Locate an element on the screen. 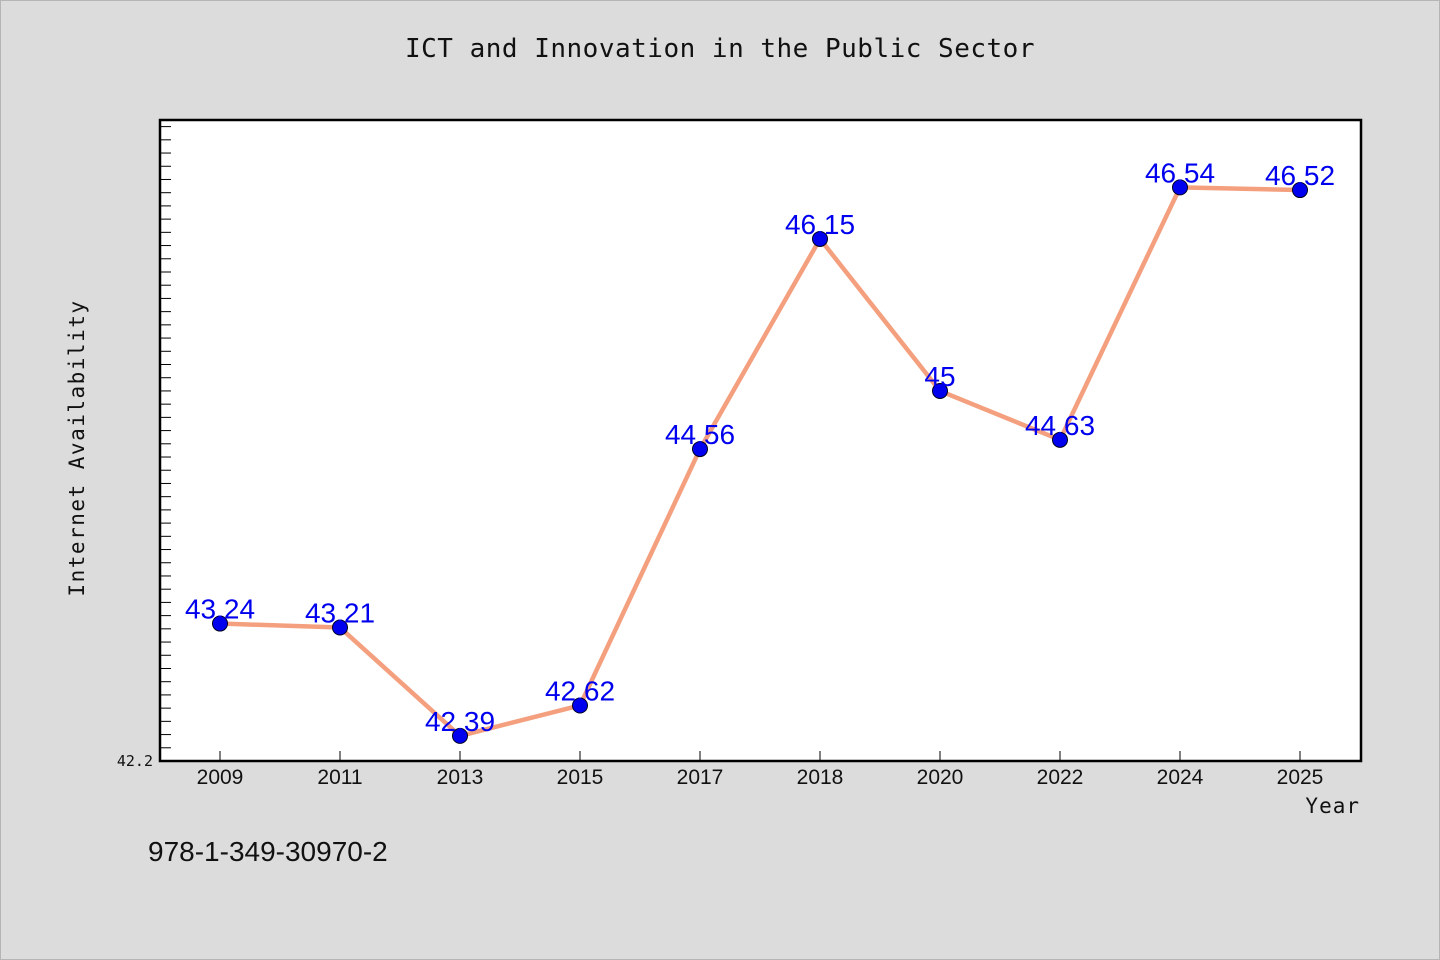 This screenshot has height=960, width=1440. x-tick-label: 2009 is located at coordinates (220, 777).